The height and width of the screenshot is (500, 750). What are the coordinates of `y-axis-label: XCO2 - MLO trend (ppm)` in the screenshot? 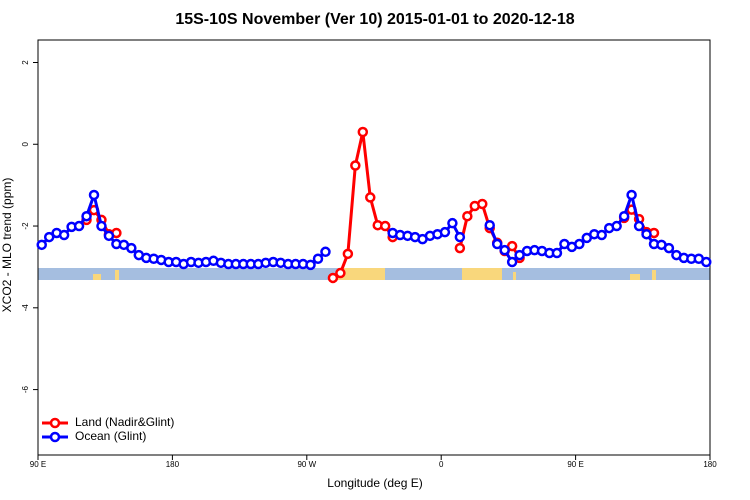 It's located at (7, 245).